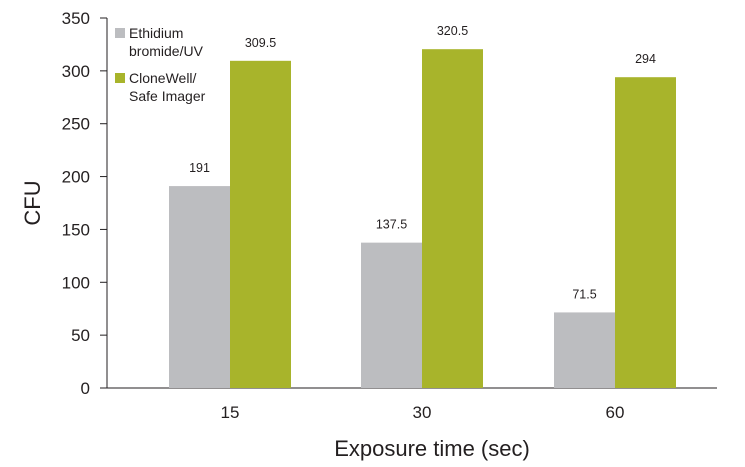 This screenshot has height=467, width=745. Describe the element at coordinates (166, 51) in the screenshot. I see `legend-label: bromide/UV` at that location.